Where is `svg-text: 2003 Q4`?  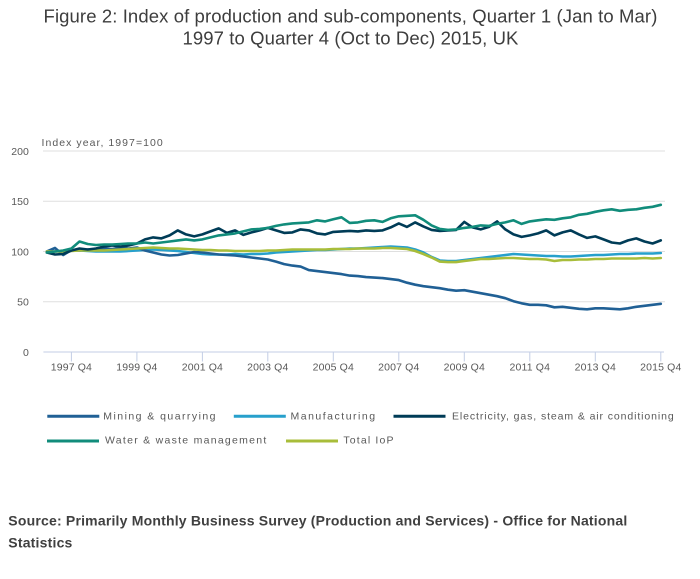 svg-text: 2003 Q4 is located at coordinates (267, 367).